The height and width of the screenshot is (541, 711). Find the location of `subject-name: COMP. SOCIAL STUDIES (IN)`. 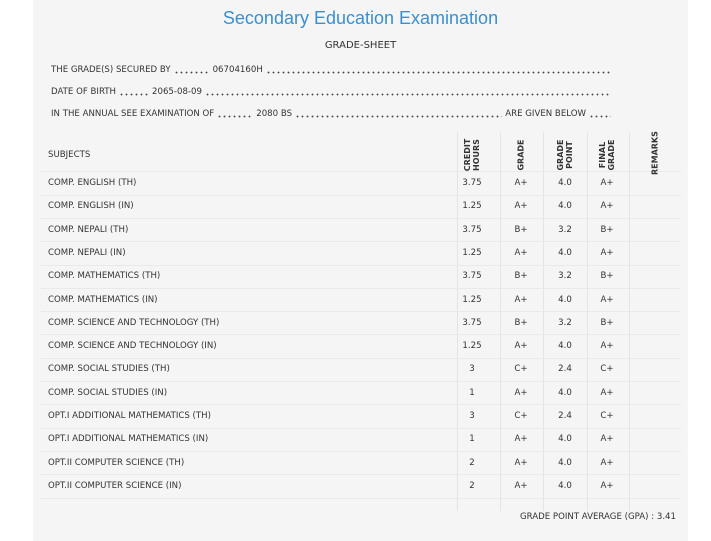

subject-name: COMP. SOCIAL STUDIES (IN) is located at coordinates (108, 392).